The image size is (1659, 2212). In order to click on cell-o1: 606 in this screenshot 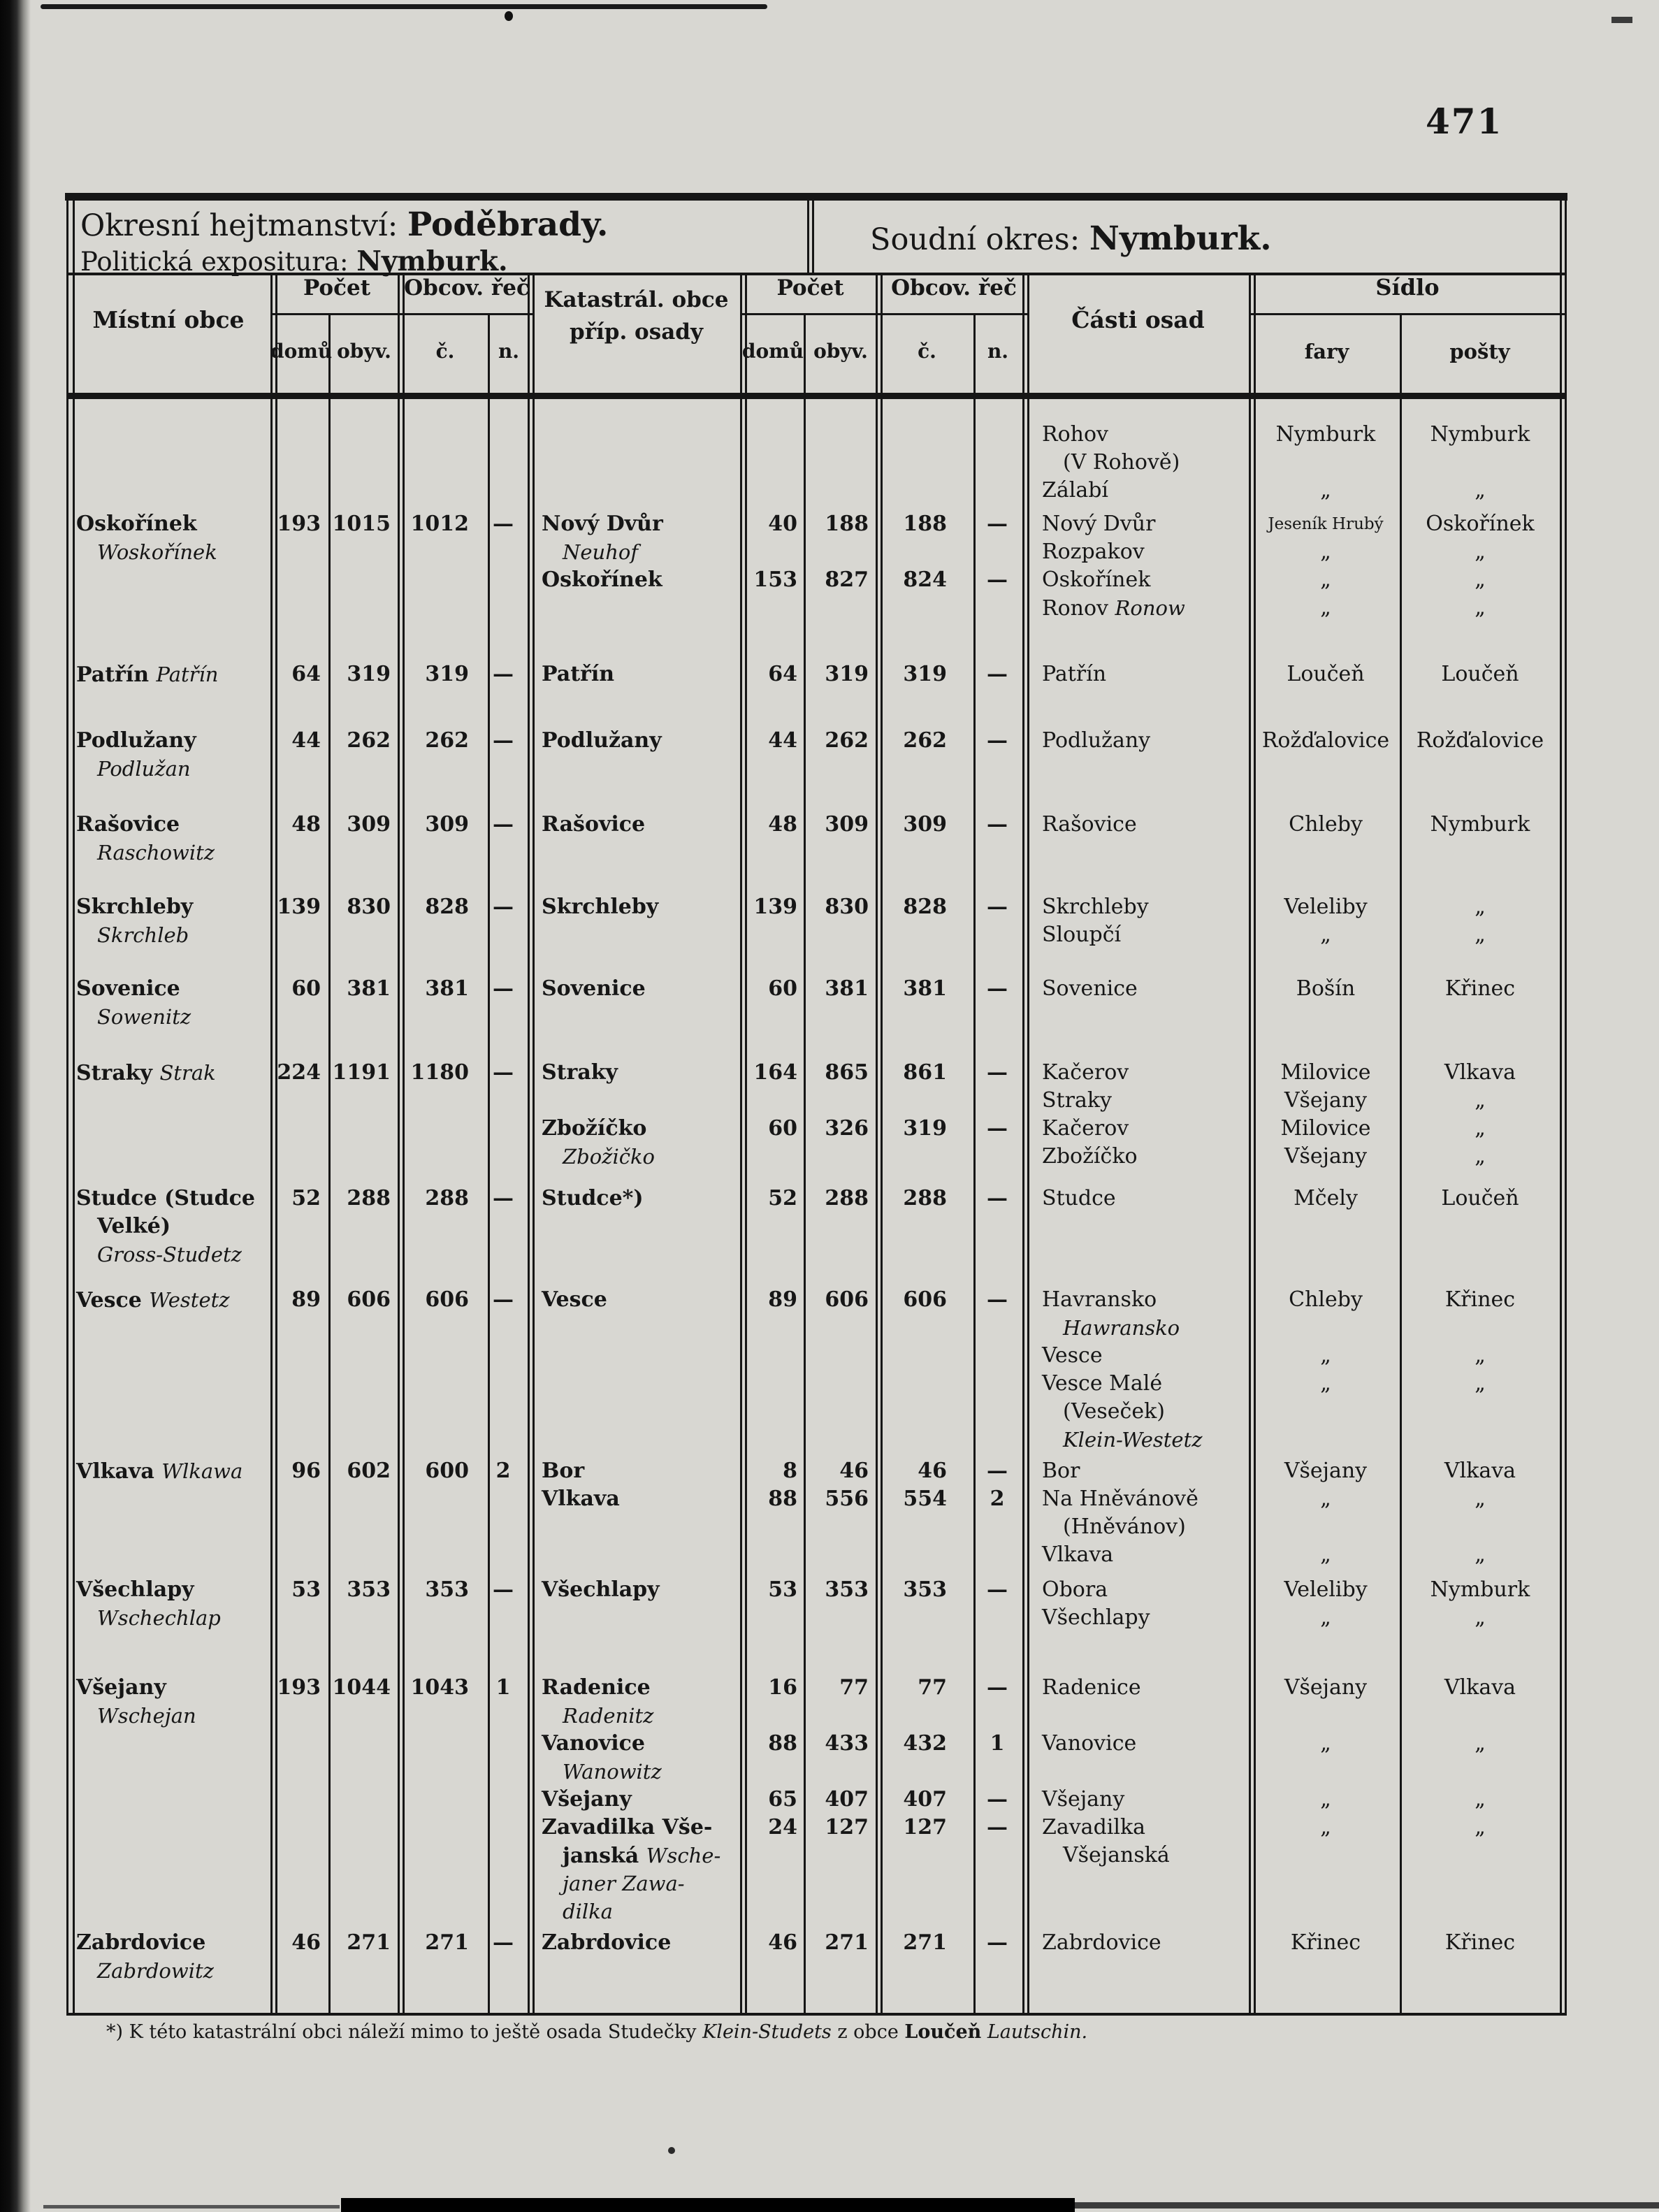, I will do `click(358, 1300)`.